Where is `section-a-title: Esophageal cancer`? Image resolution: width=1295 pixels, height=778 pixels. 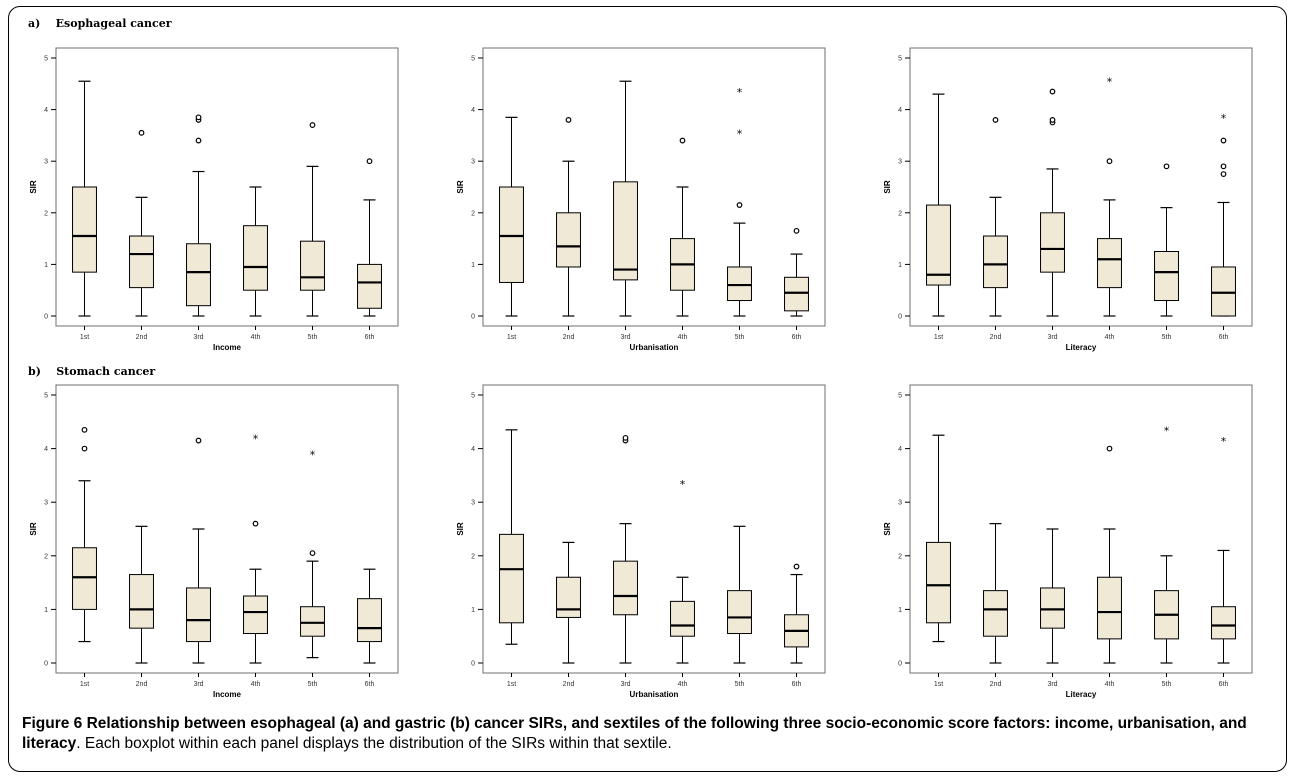
section-a-title: Esophageal cancer is located at coordinates (113, 23).